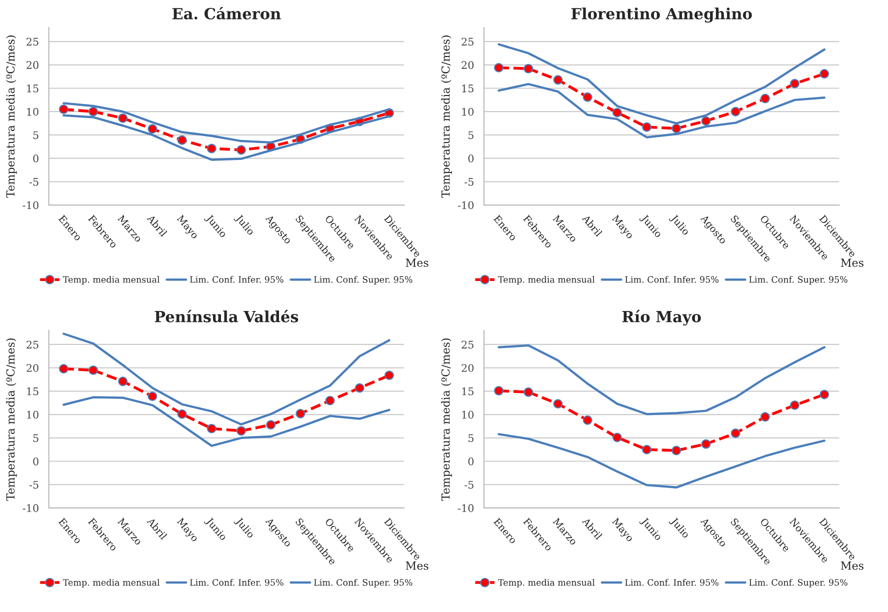  I want to click on chart-title: Península Valdés, so click(226, 316).